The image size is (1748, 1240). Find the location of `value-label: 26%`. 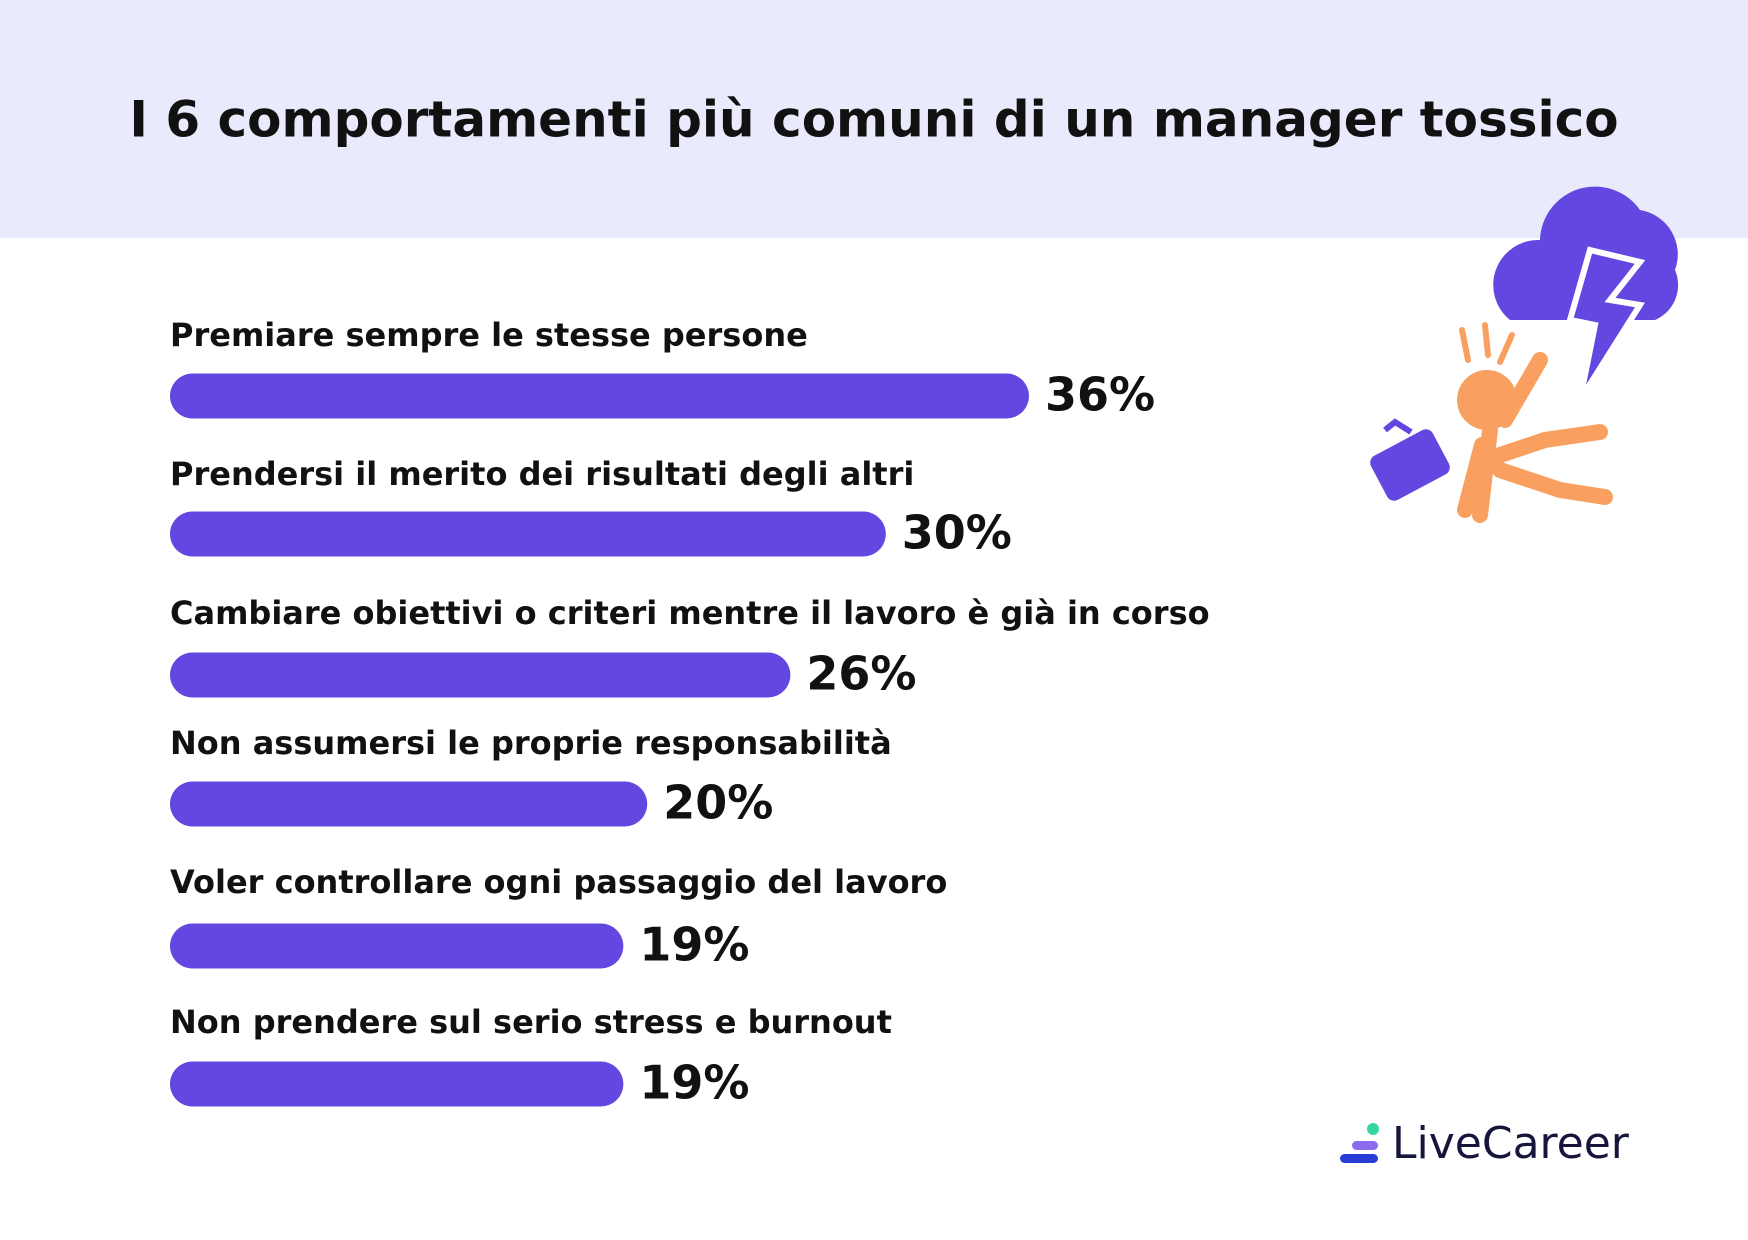

value-label: 26% is located at coordinates (861, 674).